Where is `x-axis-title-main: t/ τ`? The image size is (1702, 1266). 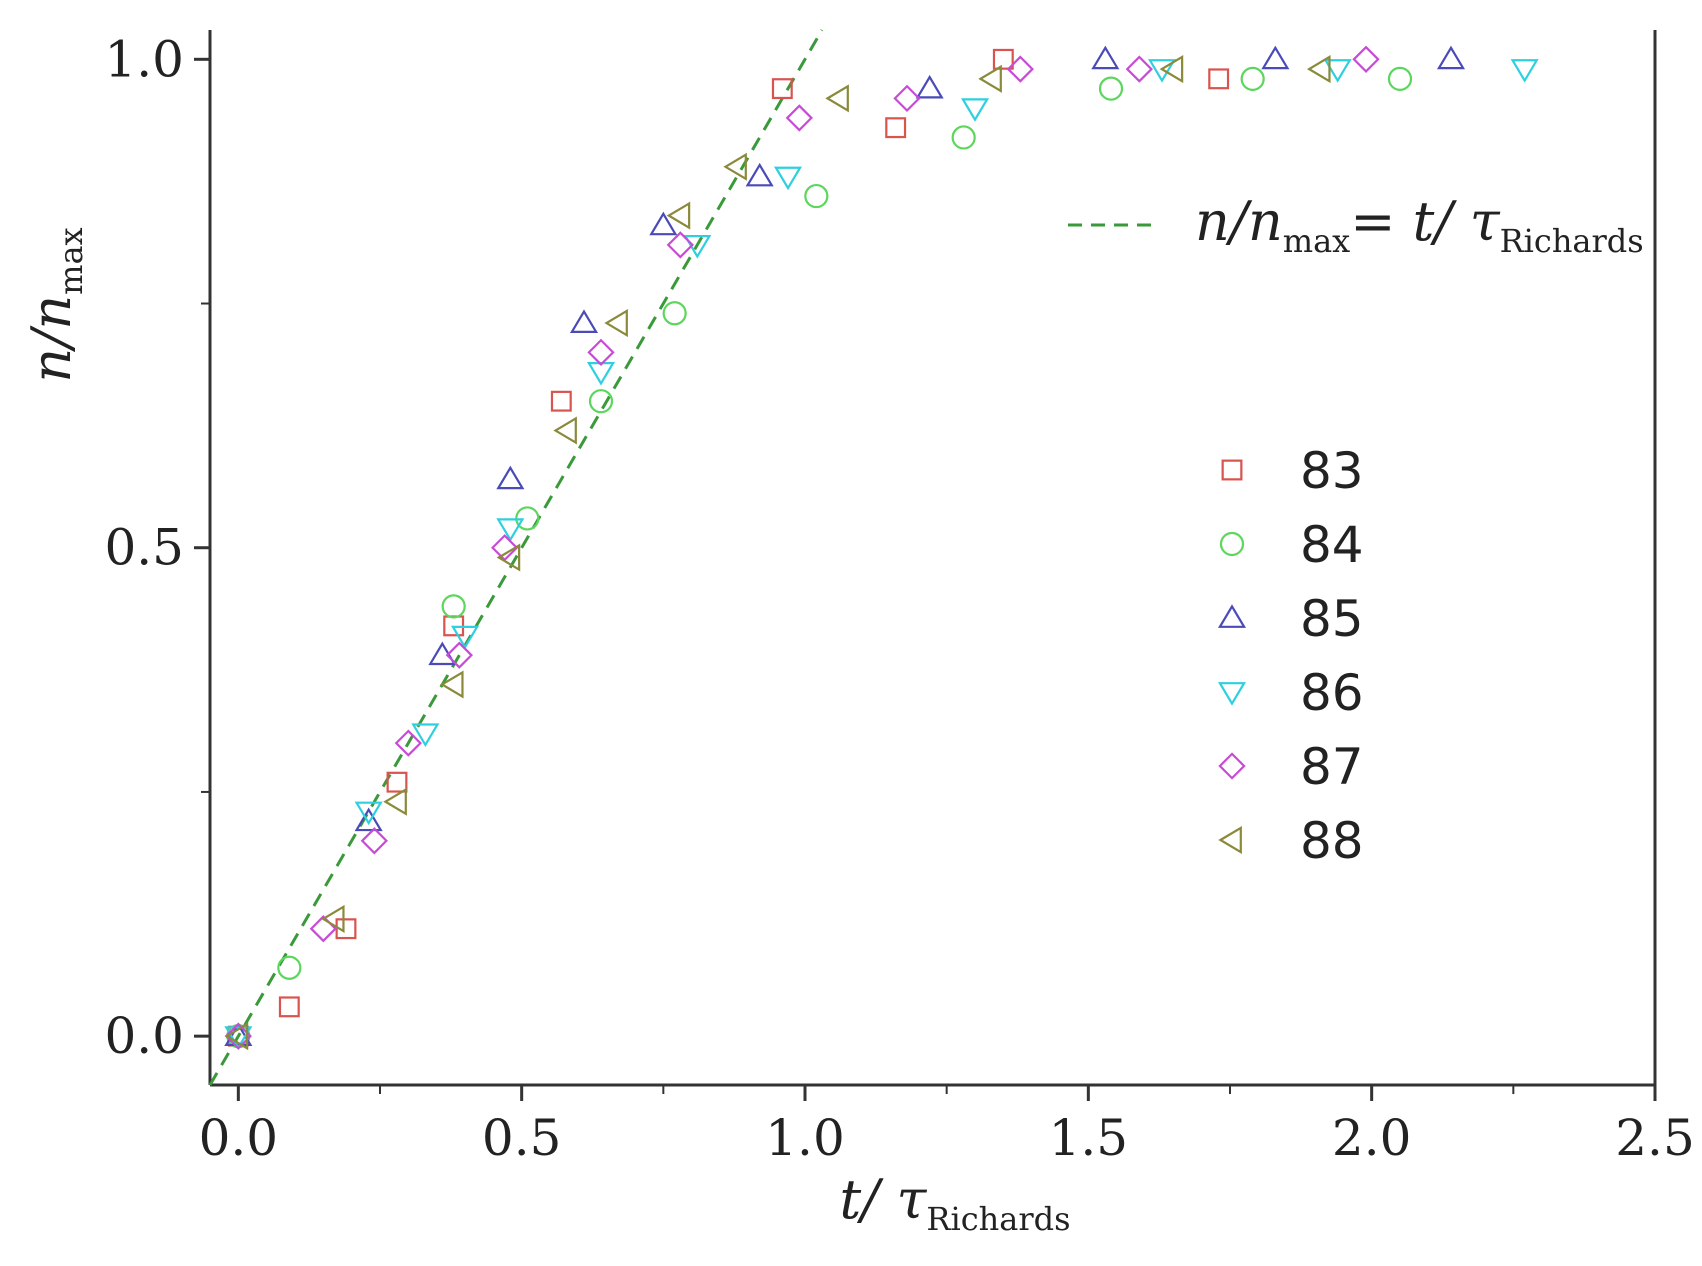
x-axis-title-main: t/ τ is located at coordinates (883, 1199).